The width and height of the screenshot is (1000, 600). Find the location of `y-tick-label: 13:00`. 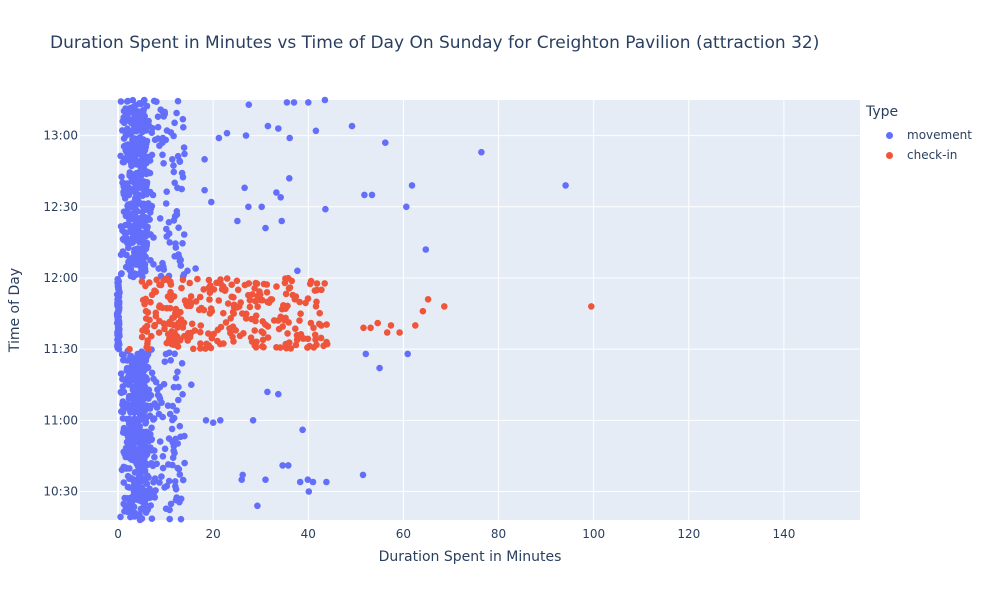

y-tick-label: 13:00 is located at coordinates (60, 136).